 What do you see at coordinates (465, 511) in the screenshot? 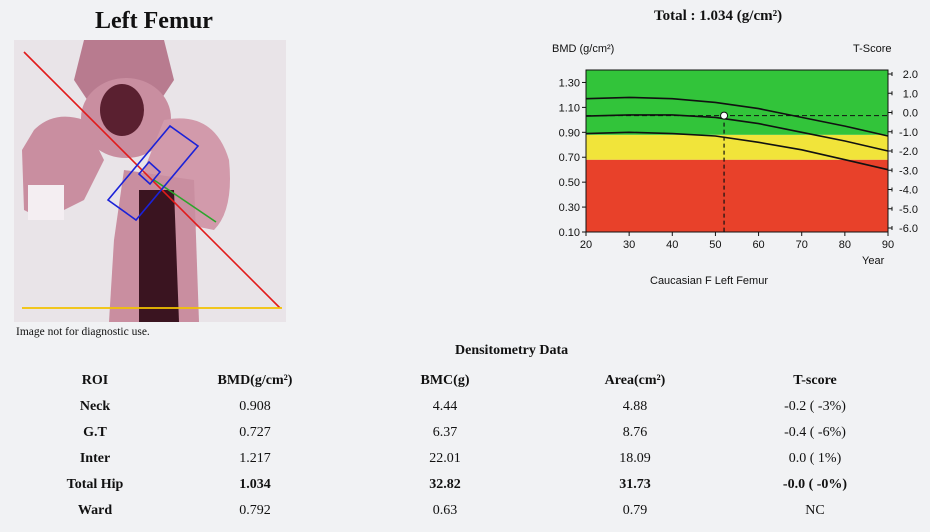
I see `table-row: Ward 0.792 0.63 0.79 NC` at bounding box center [465, 511].